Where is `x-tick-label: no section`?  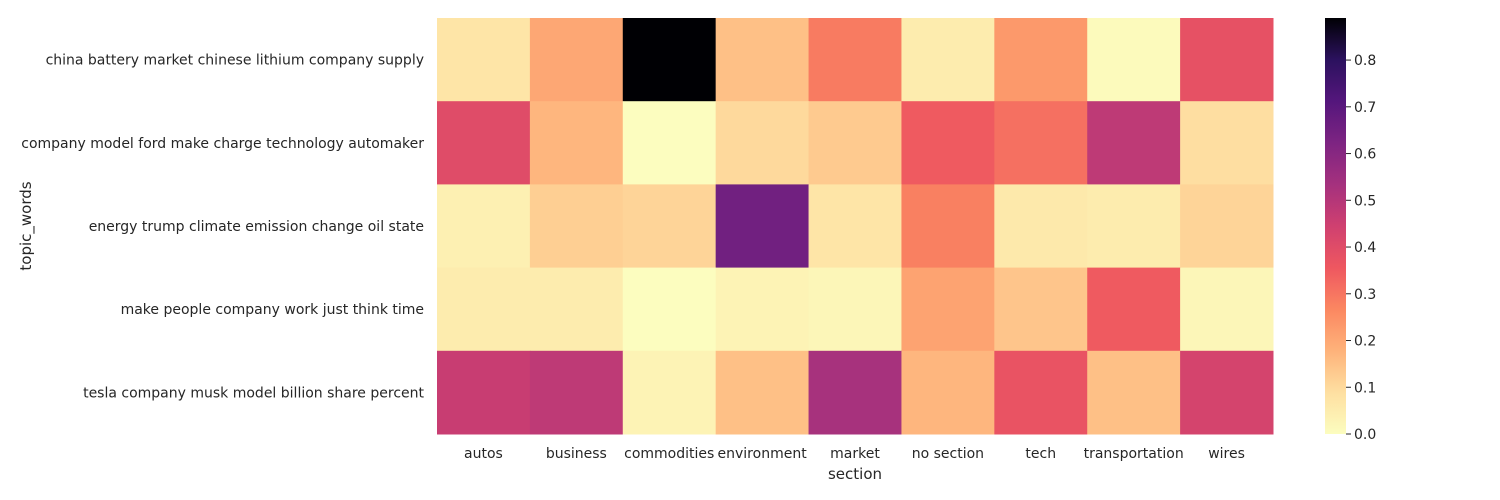 x-tick-label: no section is located at coordinates (948, 454).